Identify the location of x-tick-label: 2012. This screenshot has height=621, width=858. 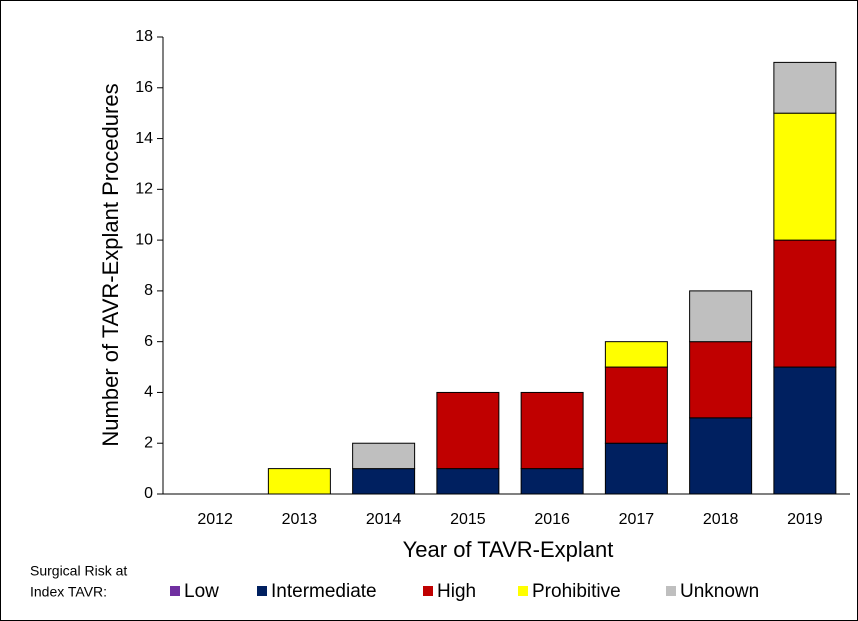
(215, 519).